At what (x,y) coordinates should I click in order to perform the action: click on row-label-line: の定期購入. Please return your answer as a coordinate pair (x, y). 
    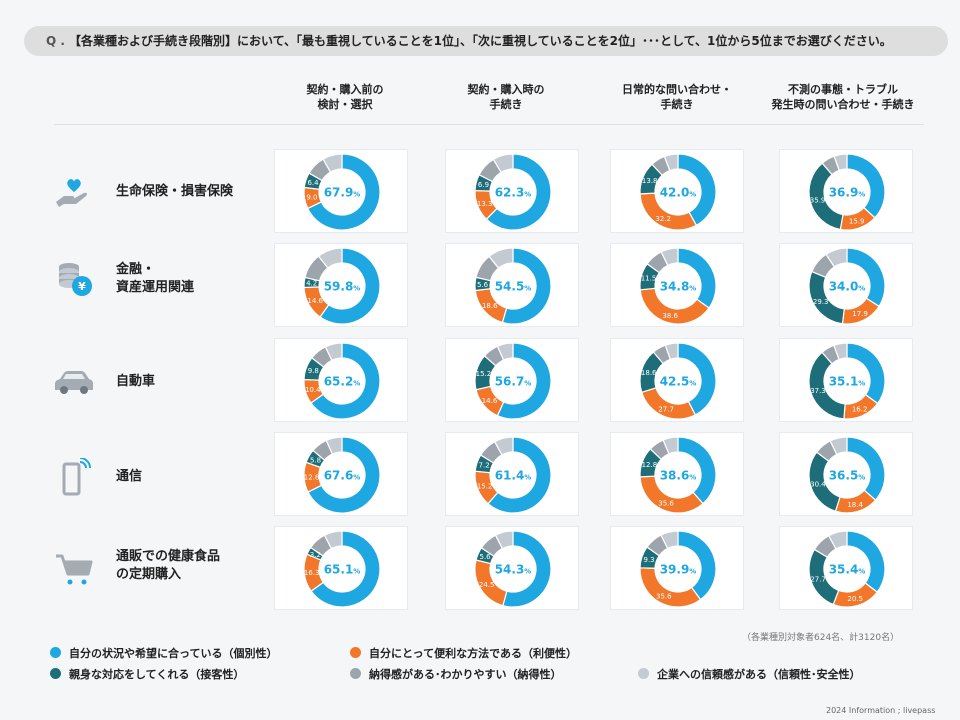
    Looking at the image, I should click on (149, 574).